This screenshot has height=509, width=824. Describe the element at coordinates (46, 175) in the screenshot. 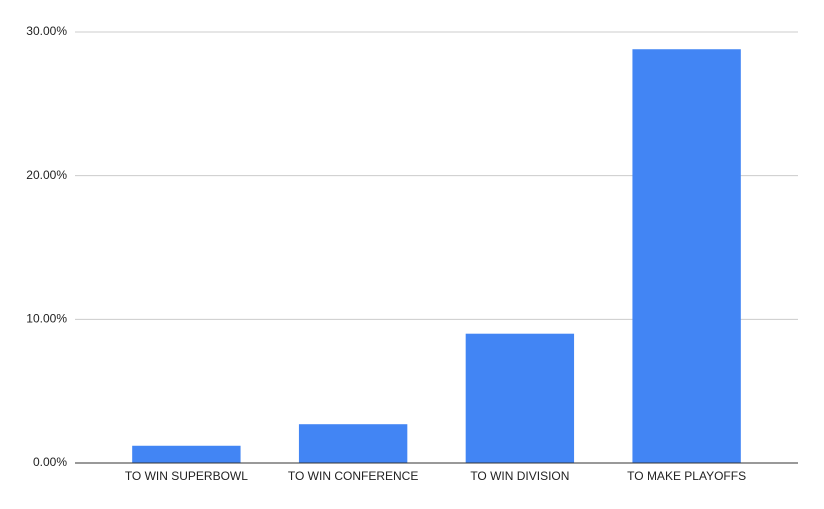

I see `y-tick-label: 20.00%` at that location.